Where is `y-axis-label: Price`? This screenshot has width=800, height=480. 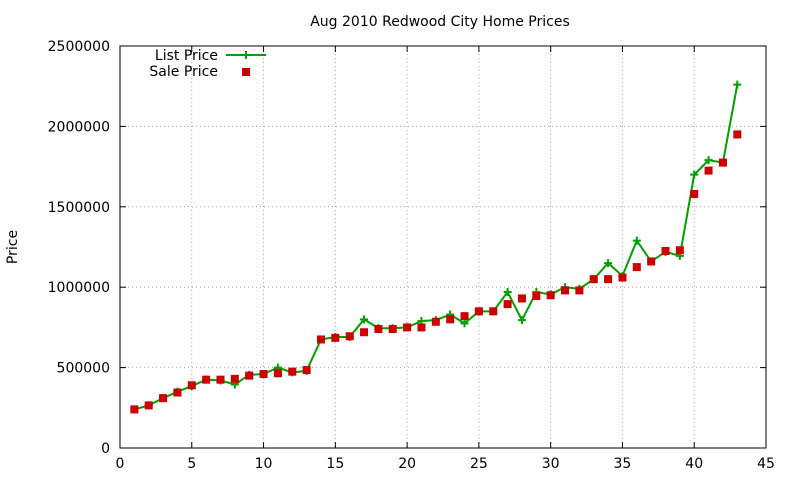 y-axis-label: Price is located at coordinates (13, 247).